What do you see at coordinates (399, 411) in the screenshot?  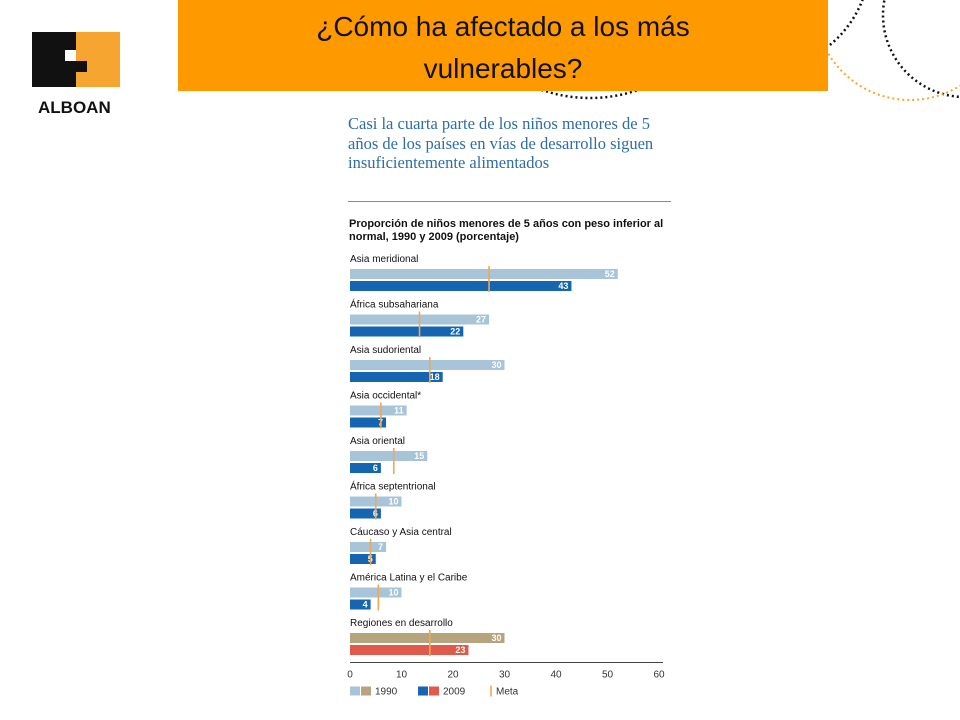 I see `data-label-1990: 11` at bounding box center [399, 411].